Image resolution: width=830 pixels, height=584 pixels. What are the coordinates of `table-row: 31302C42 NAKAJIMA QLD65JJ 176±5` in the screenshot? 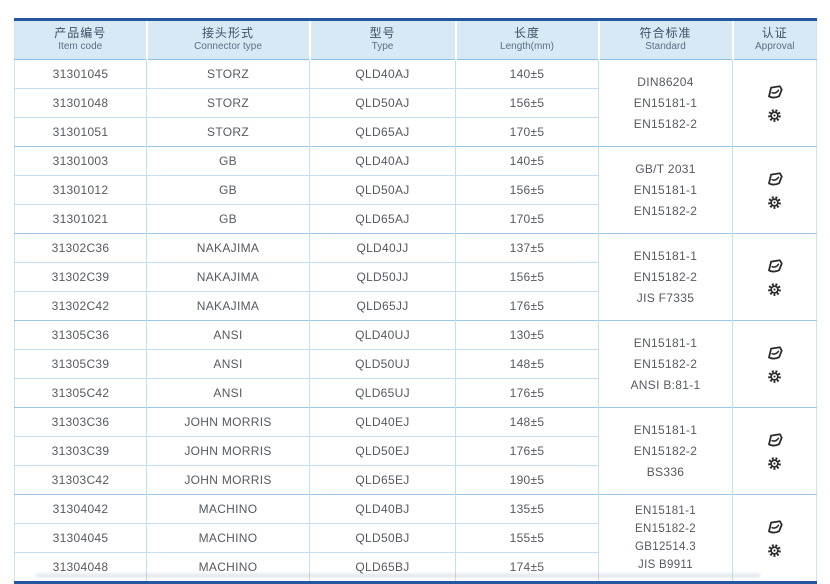 It's located at (415, 306).